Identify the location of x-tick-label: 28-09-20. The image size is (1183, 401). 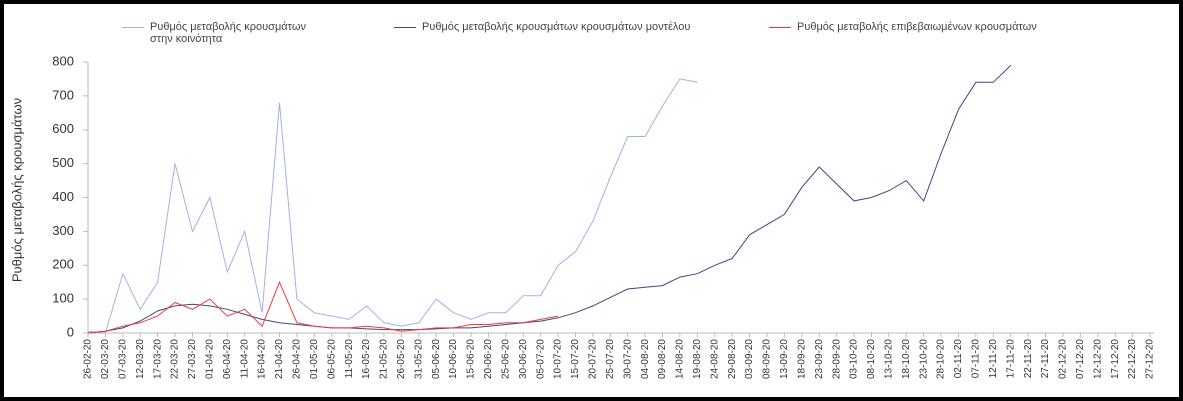
(836, 359).